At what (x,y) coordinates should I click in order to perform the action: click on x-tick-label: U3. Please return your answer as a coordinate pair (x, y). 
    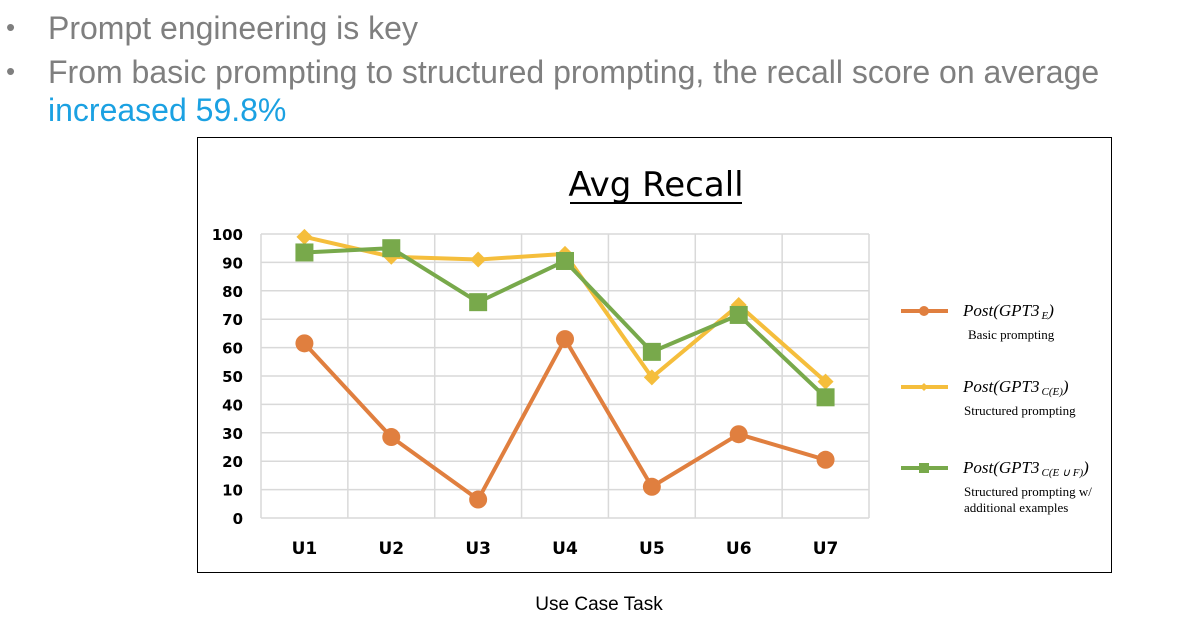
    Looking at the image, I should click on (478, 549).